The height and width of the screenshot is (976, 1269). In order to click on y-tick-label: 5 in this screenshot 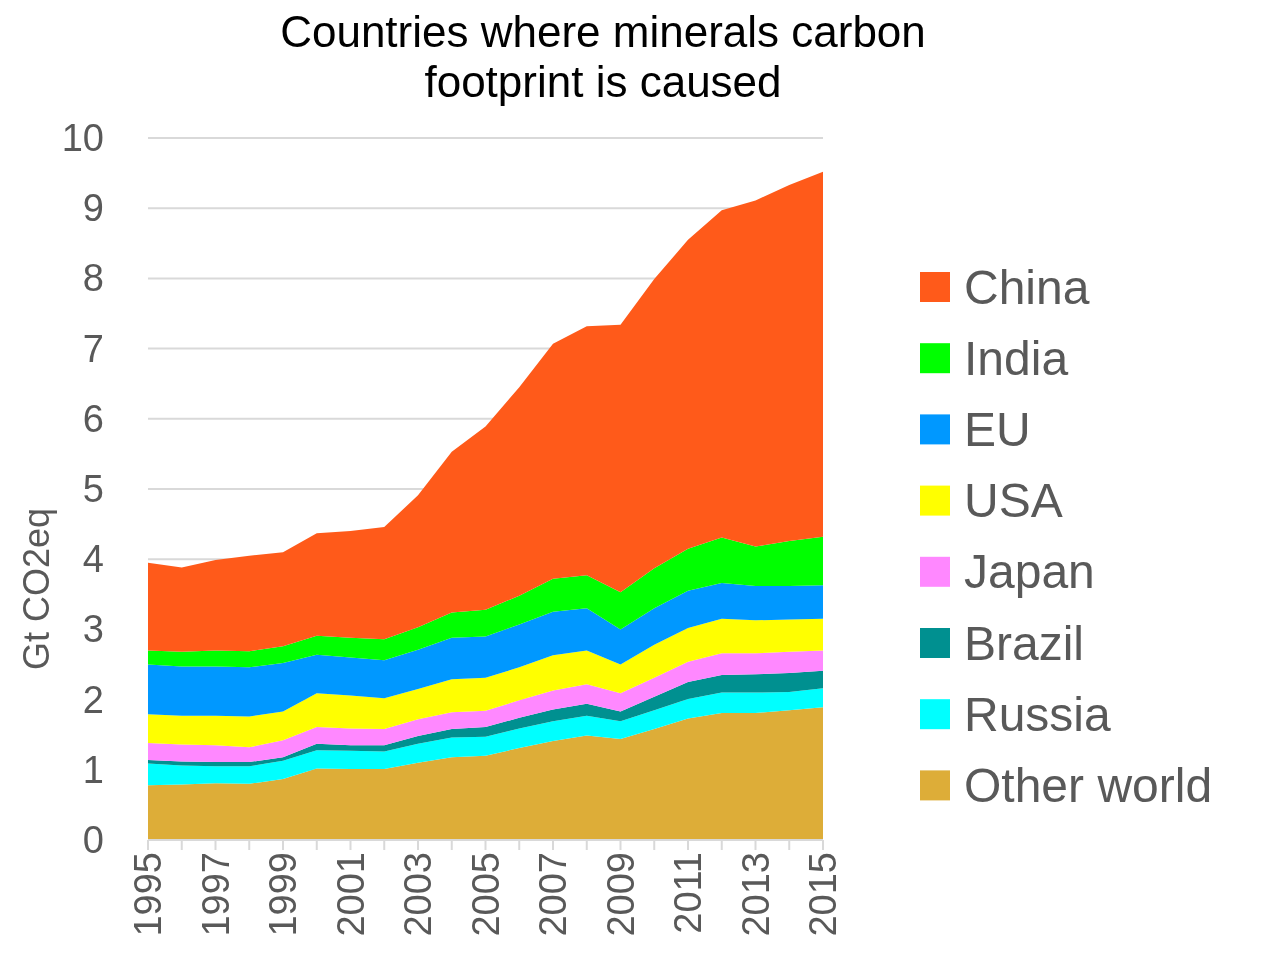, I will do `click(93, 489)`.